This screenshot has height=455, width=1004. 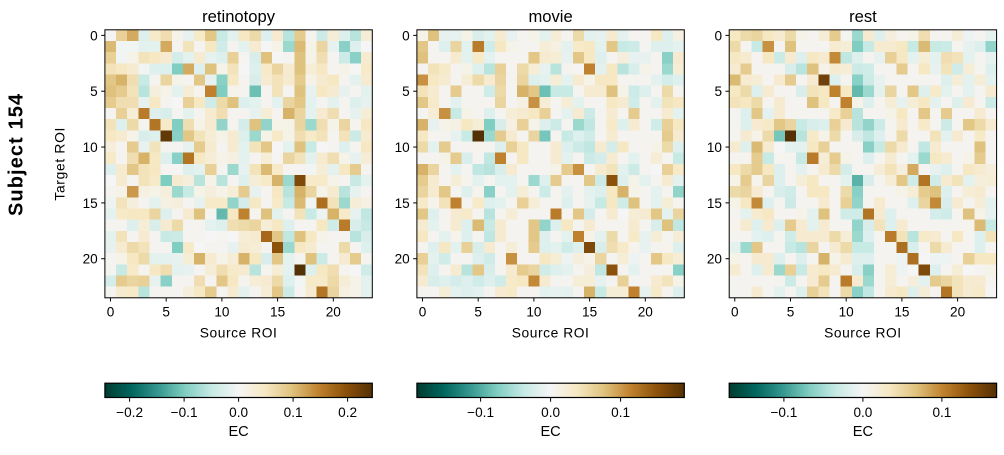 I want to click on svg-text: 0.2, so click(x=347, y=412).